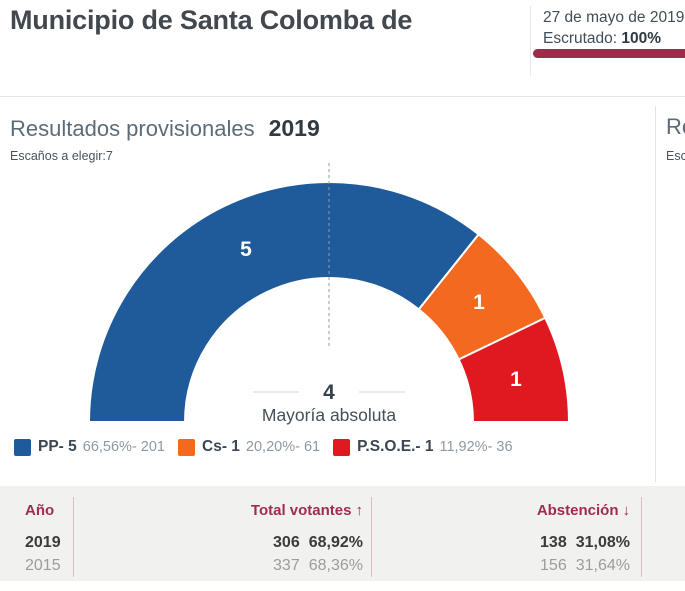  What do you see at coordinates (221, 446) in the screenshot?
I see `legend-label-cs: Cs- 1` at bounding box center [221, 446].